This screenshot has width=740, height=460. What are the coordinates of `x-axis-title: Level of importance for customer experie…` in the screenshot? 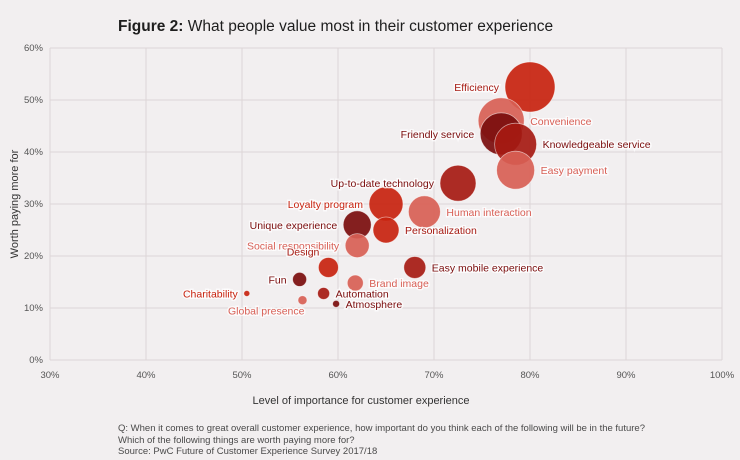 It's located at (360, 401).